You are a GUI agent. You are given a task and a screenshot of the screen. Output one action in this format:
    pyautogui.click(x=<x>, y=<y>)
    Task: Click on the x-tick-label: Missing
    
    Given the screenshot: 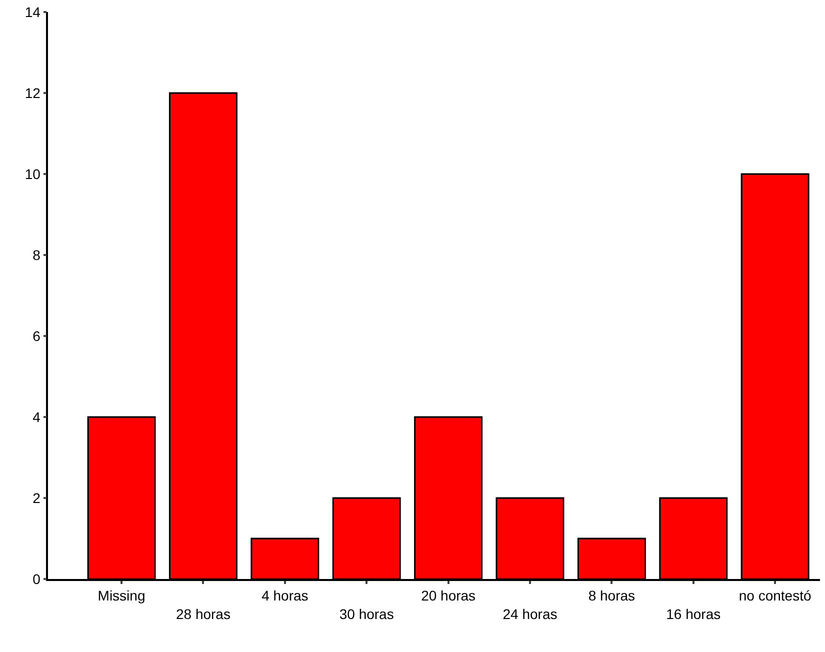 What is the action you would take?
    pyautogui.click(x=122, y=596)
    